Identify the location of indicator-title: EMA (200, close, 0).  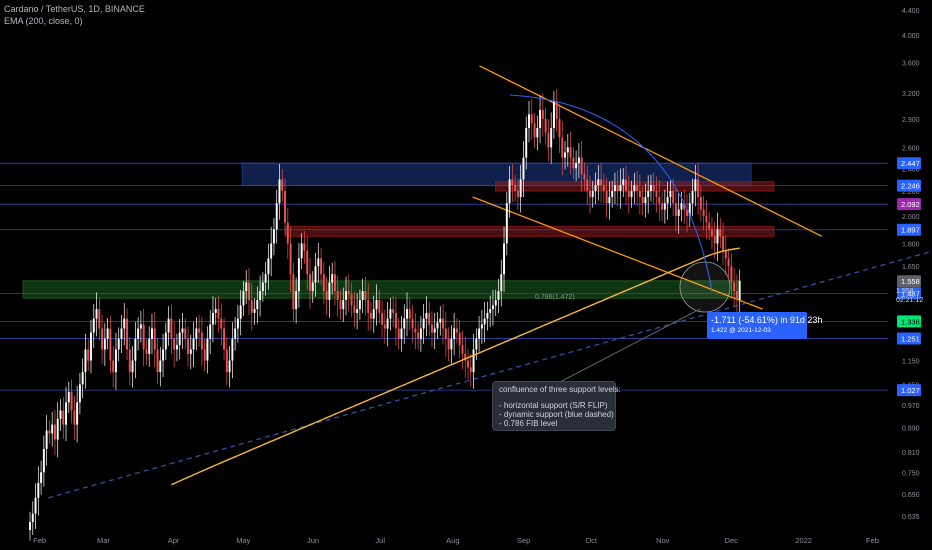
(43, 21).